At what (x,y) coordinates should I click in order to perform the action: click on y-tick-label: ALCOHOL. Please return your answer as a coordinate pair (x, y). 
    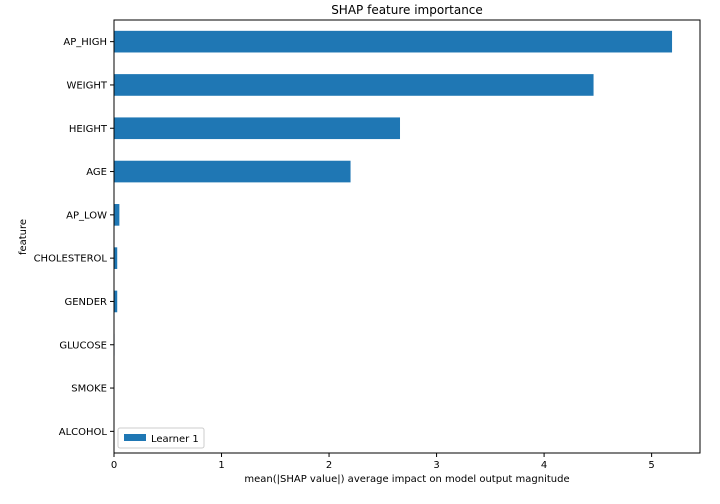
    Looking at the image, I should click on (83, 432).